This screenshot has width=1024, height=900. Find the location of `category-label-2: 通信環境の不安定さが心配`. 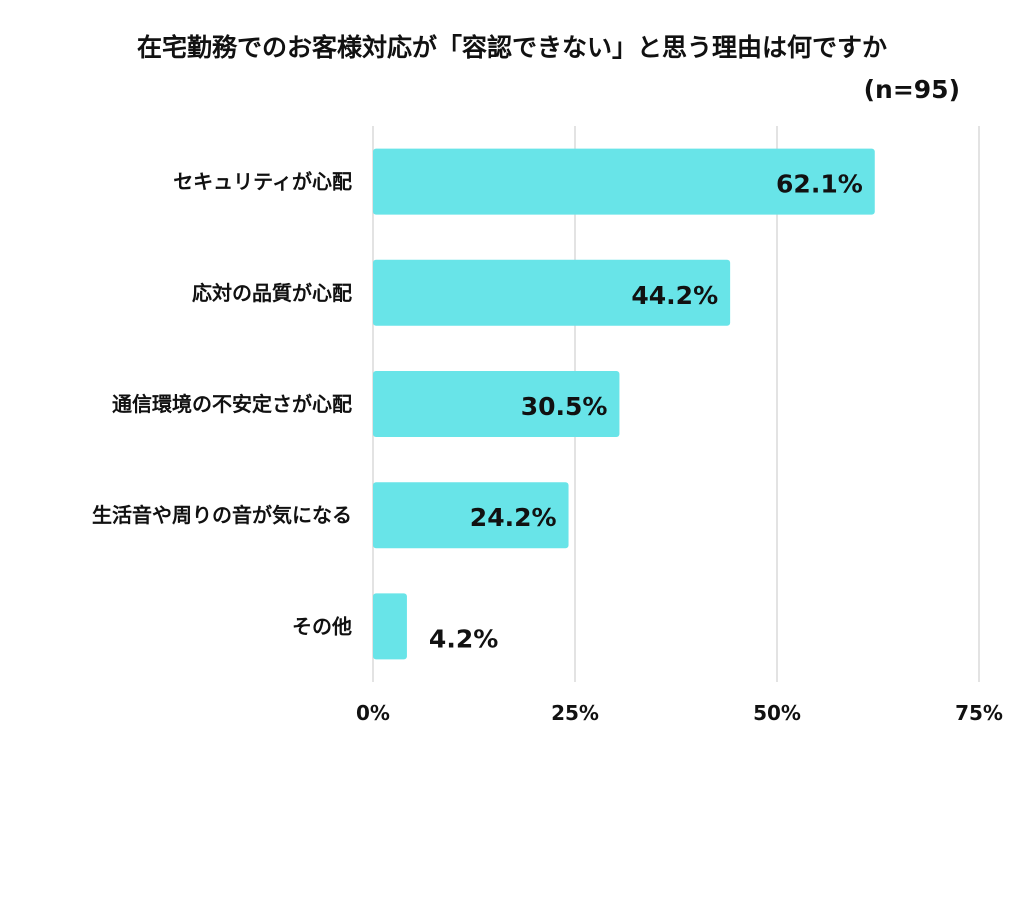

category-label-2: 通信環境の不安定さが心配 is located at coordinates (232, 404).